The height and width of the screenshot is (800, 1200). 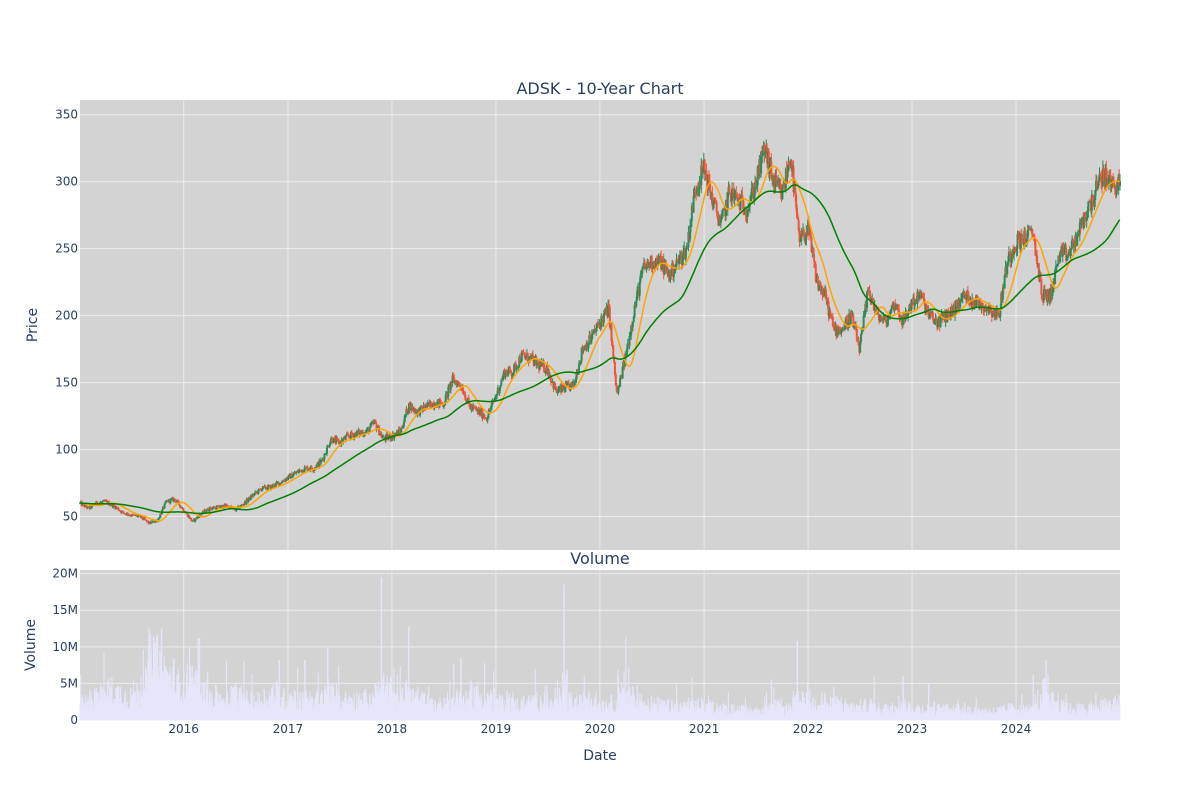 I want to click on x-axis-title: Date, so click(x=599, y=756).